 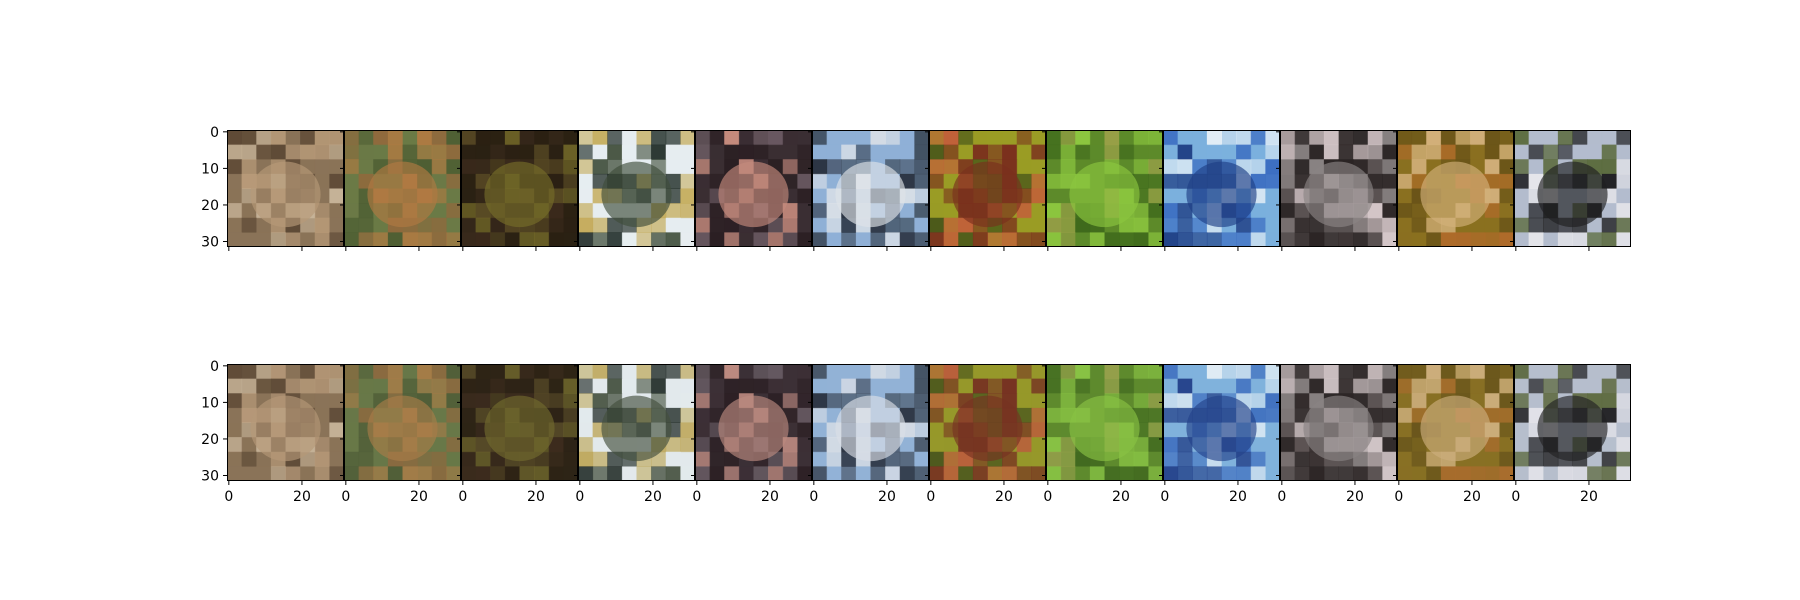 I want to click on image-panel-ship: 0 20, so click(x=868, y=434).